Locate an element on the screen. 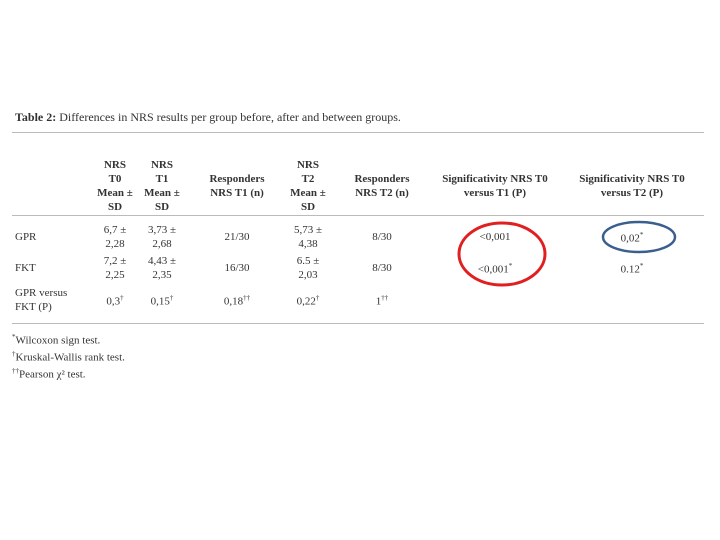 The width and height of the screenshot is (720, 540). cell-text: 0.12 is located at coordinates (630, 269).